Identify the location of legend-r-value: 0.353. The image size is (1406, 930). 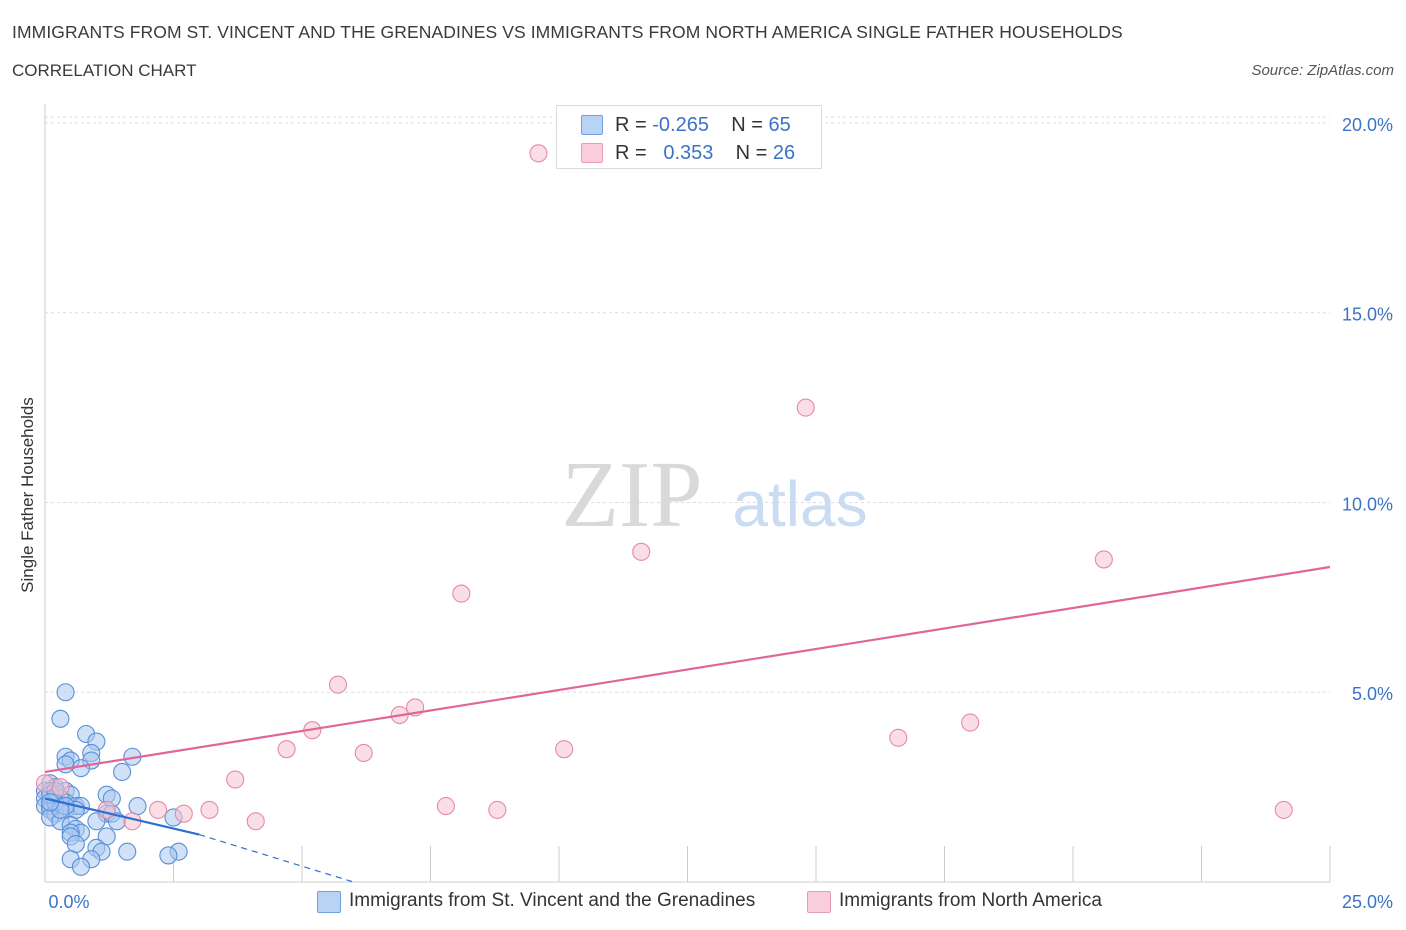
(688, 153).